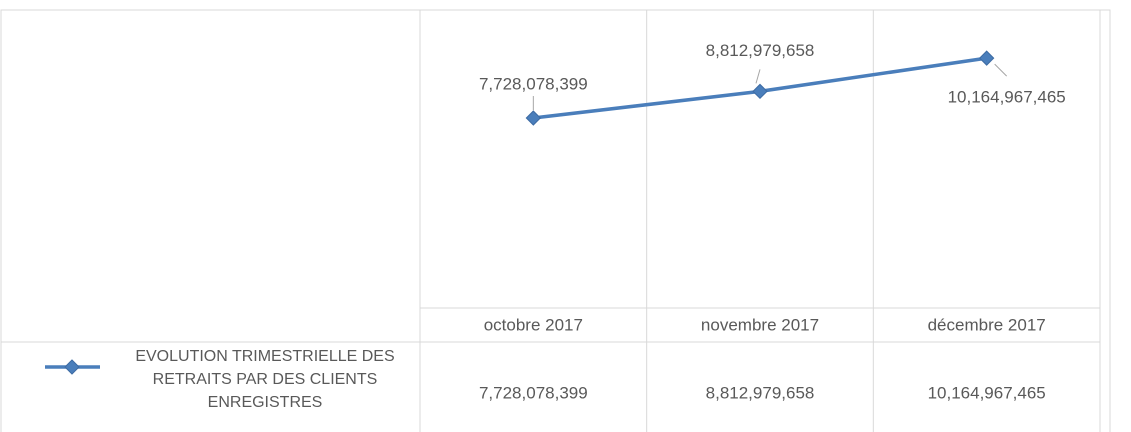 The height and width of the screenshot is (432, 1131). Describe the element at coordinates (987, 324) in the screenshot. I see `x-tick-label: décembre 2017` at that location.